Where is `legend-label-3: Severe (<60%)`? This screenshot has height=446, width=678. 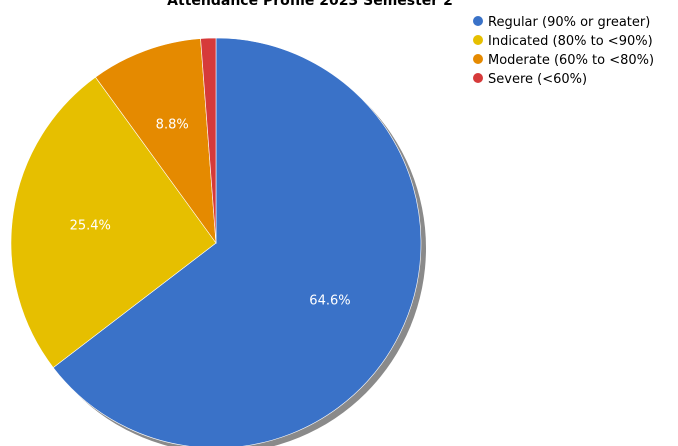
legend-label-3: Severe (<60%) is located at coordinates (537, 79).